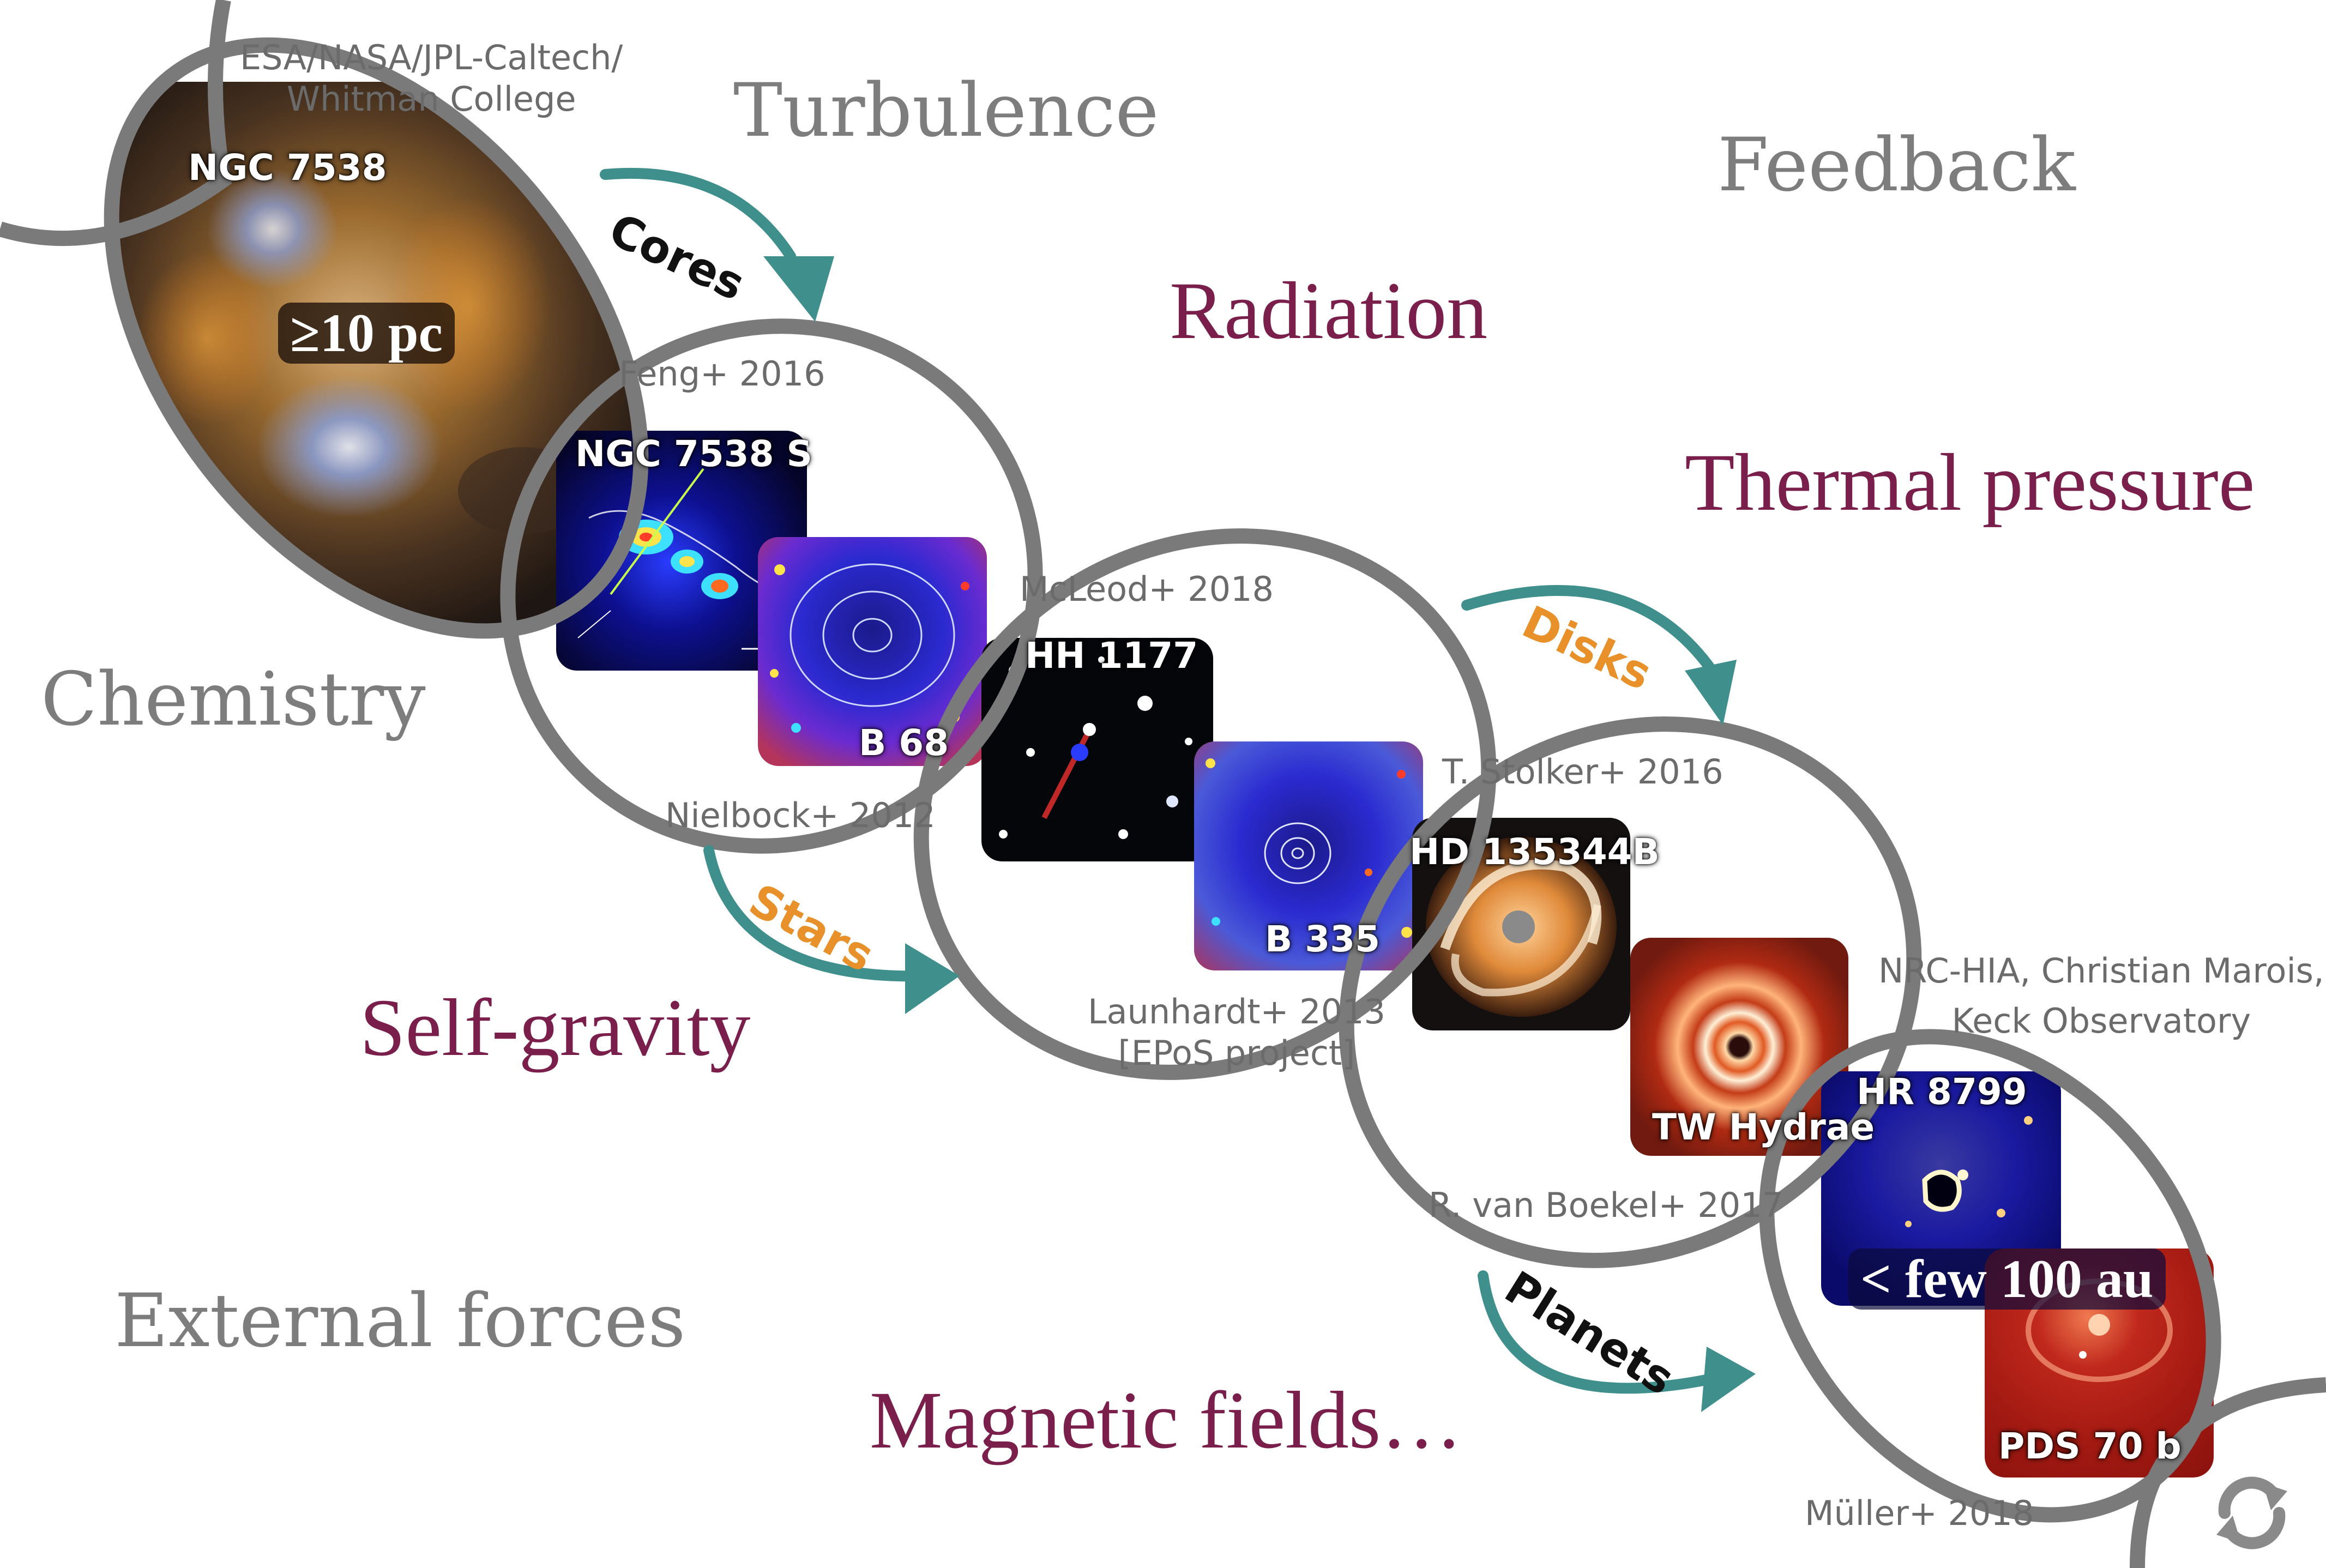 This screenshot has height=1568, width=2326. What do you see at coordinates (1583, 772) in the screenshot?
I see `credit-stolker: T. Stolker+ 2016` at bounding box center [1583, 772].